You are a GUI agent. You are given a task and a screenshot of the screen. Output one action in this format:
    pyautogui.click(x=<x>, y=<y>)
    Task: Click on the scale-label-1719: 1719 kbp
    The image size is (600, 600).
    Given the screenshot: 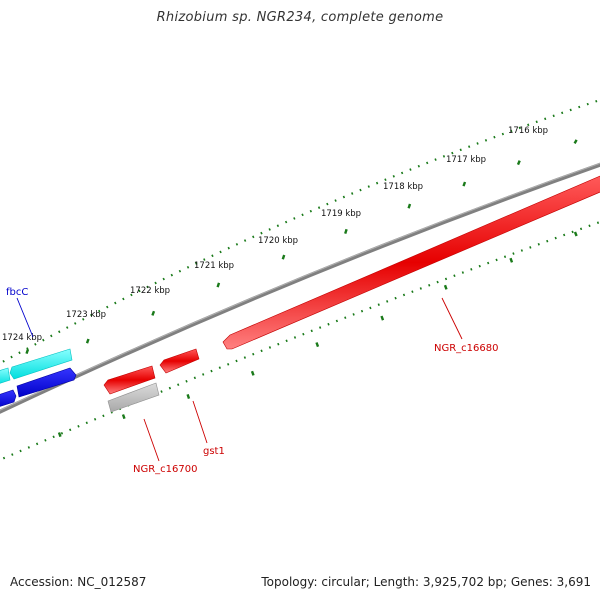 What is the action you would take?
    pyautogui.click(x=341, y=214)
    